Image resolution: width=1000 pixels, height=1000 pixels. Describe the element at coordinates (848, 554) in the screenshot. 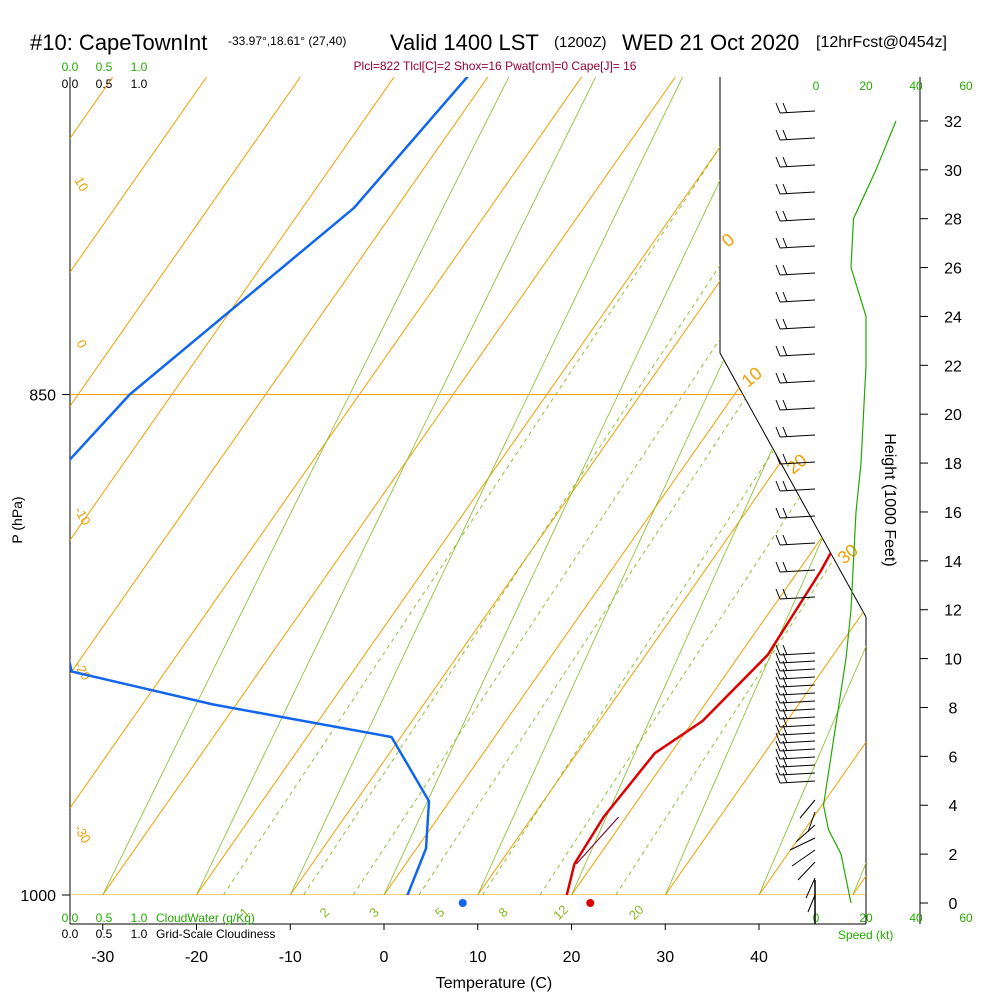

I see `isotherm-label: 30` at that location.